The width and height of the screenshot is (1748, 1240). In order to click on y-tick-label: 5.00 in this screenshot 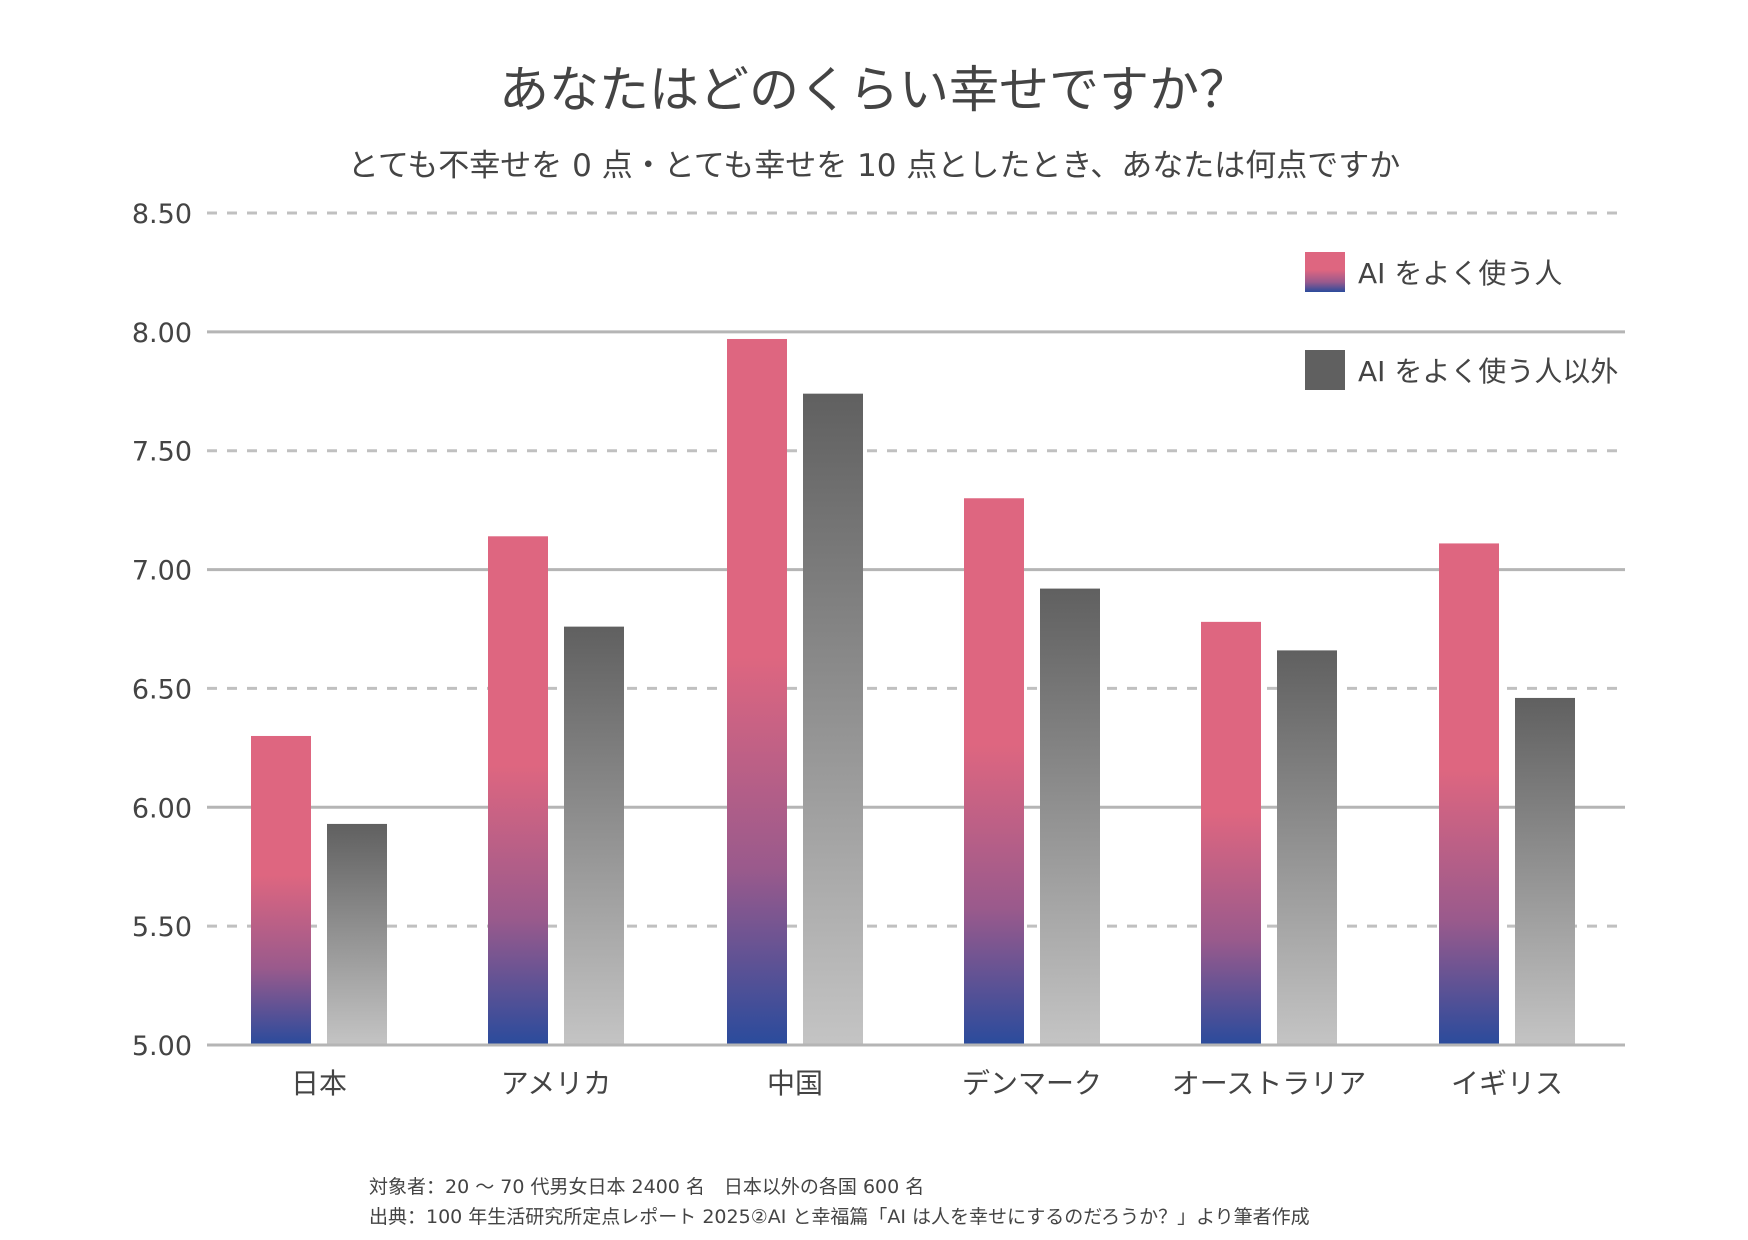, I will do `click(162, 1046)`.